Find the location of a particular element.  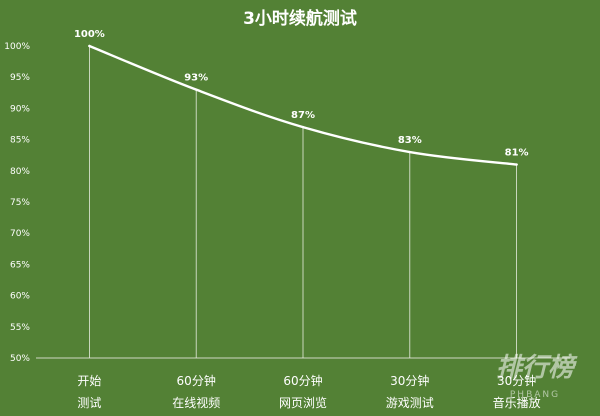

watermark-subtext: PHBANG is located at coordinates (535, 395).